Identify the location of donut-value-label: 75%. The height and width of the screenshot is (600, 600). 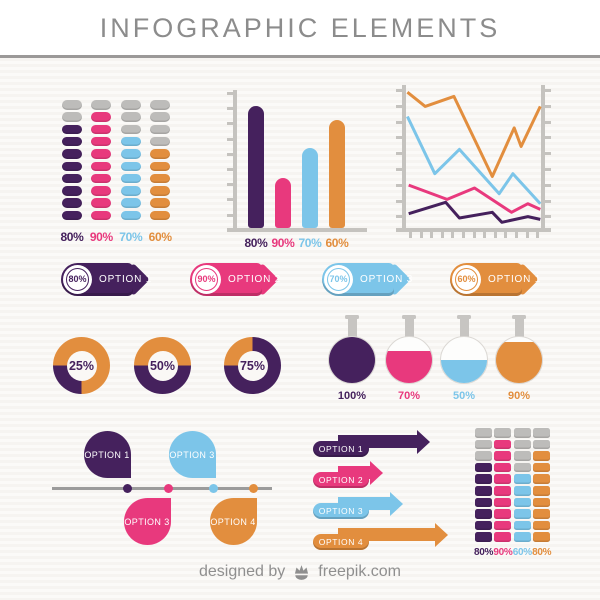
(252, 365).